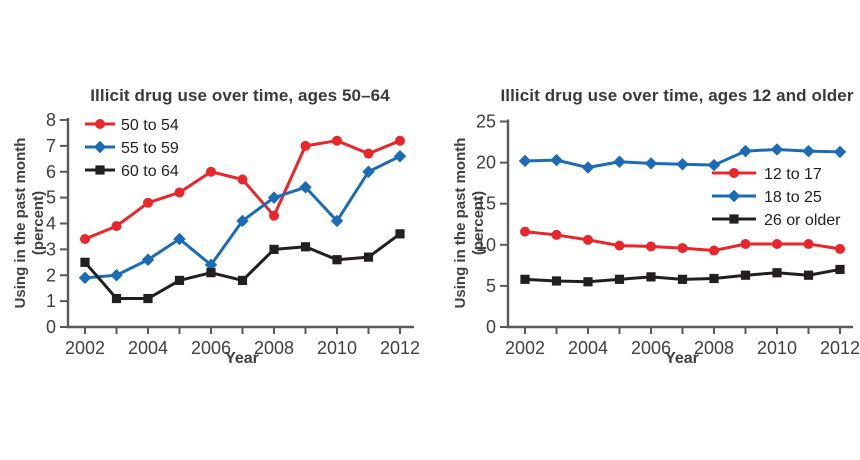 The image size is (860, 460). What do you see at coordinates (240, 95) in the screenshot?
I see `chart-title-ages-50-64: Illicit drug use over time, ages 50–64` at bounding box center [240, 95].